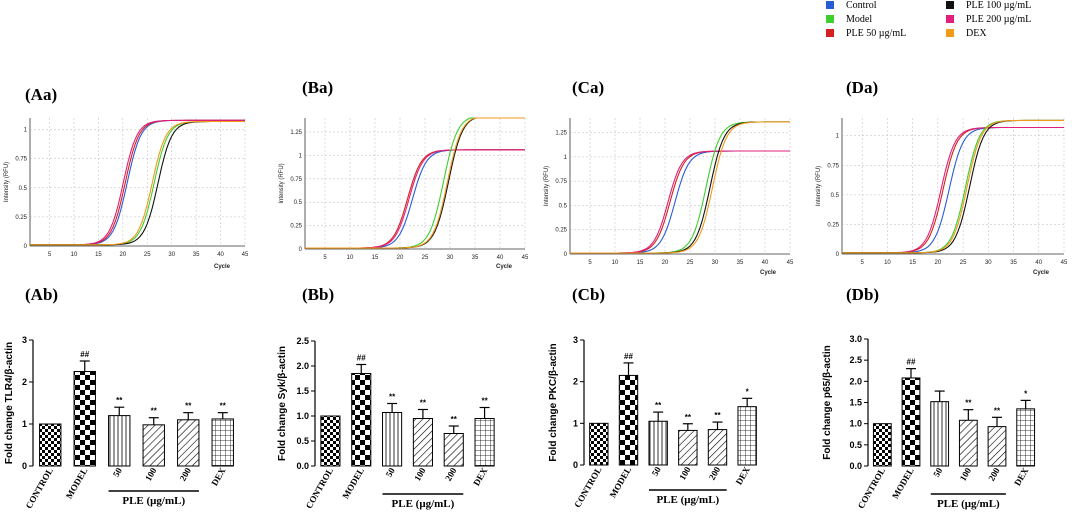  What do you see at coordinates (302, 391) in the screenshot?
I see `y-tick-label: 1.5` at bounding box center [302, 391].